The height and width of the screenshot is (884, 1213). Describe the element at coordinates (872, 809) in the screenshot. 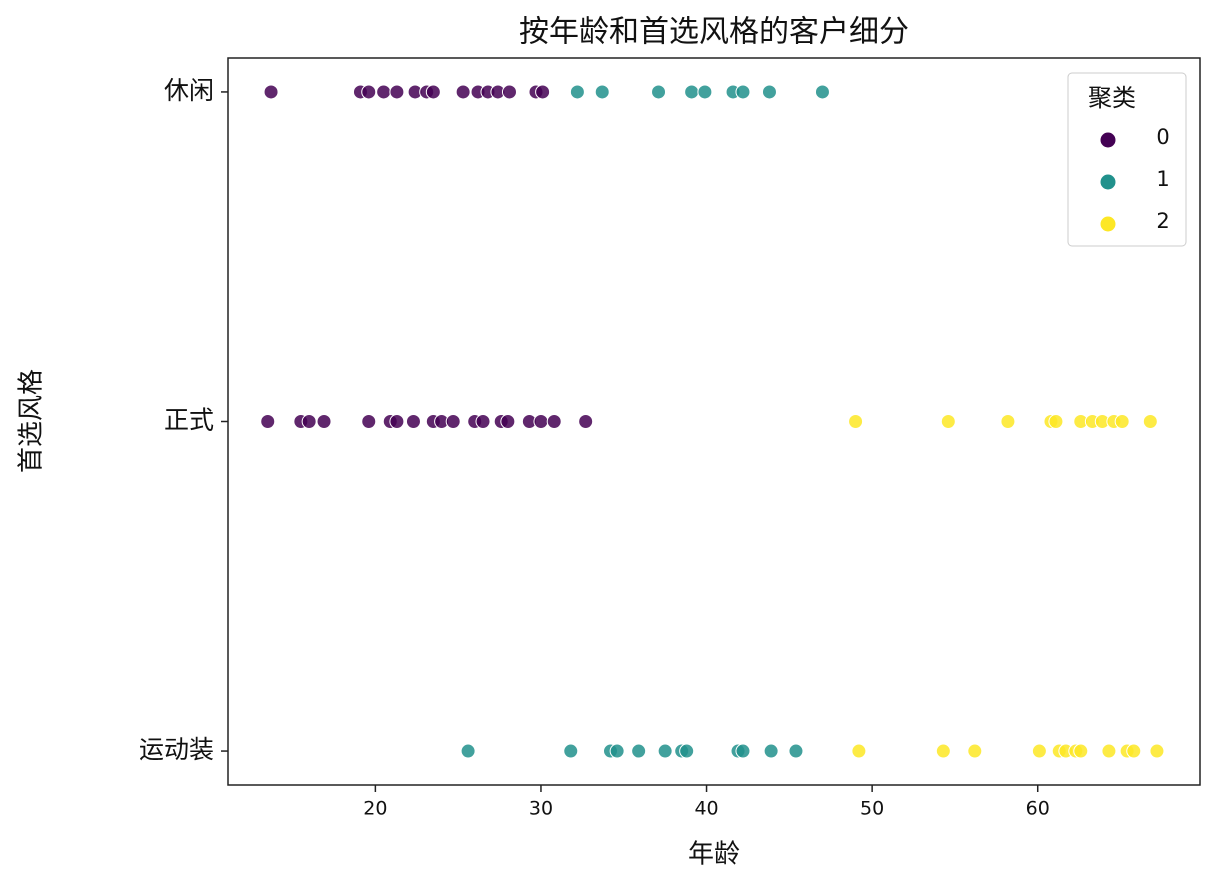

I see `x-tick-label: 50` at that location.